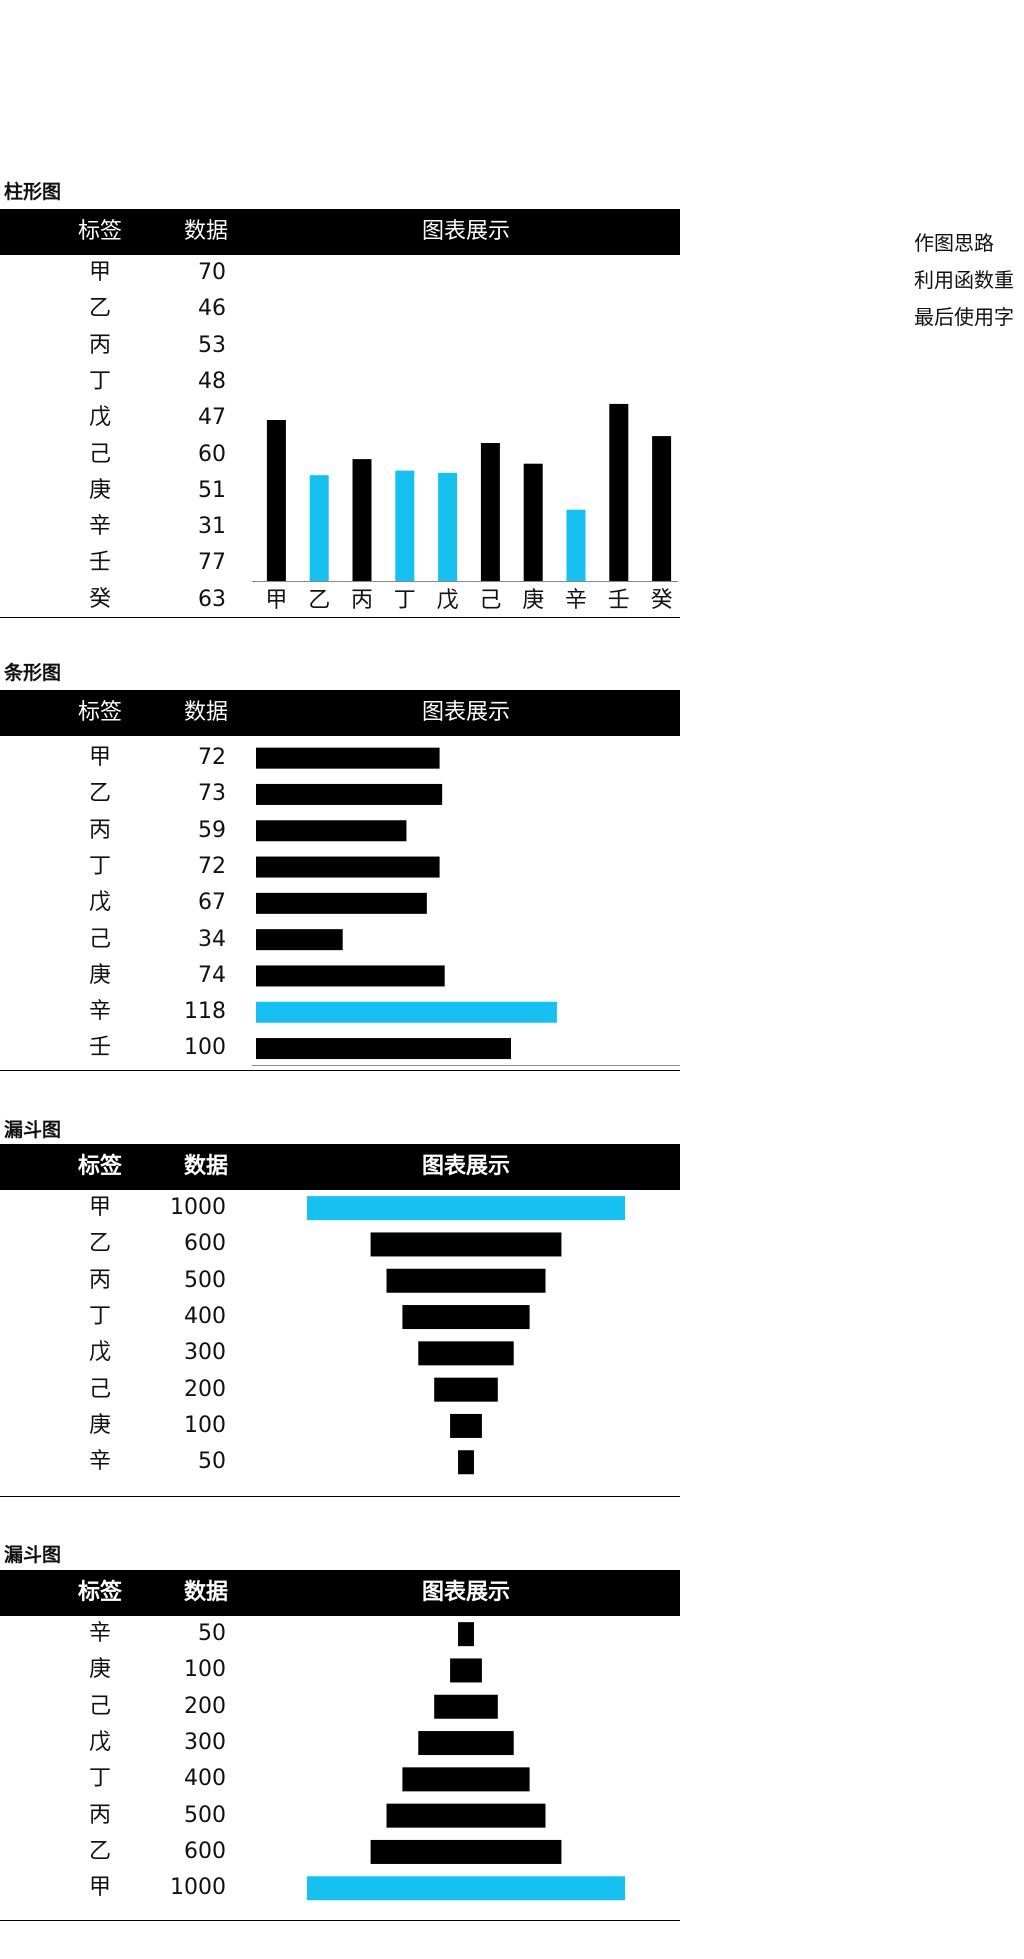 The image size is (1024, 1959). What do you see at coordinates (533, 600) in the screenshot?
I see `x-tick-label: 庚` at bounding box center [533, 600].